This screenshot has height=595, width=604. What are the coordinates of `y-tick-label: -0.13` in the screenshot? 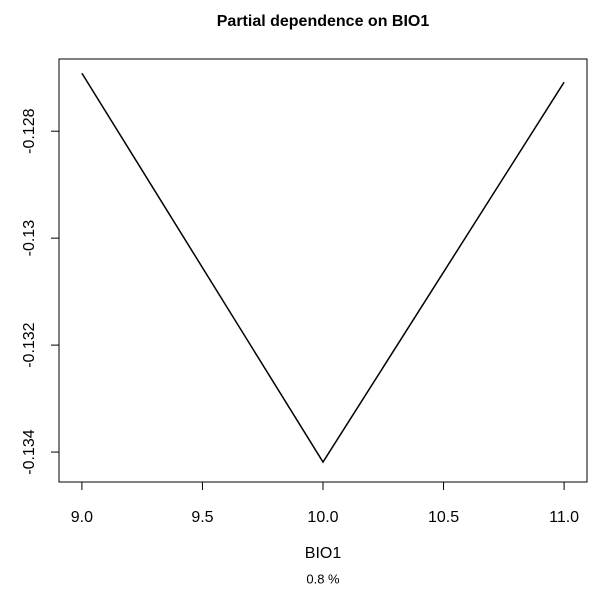 It's located at (29, 238).